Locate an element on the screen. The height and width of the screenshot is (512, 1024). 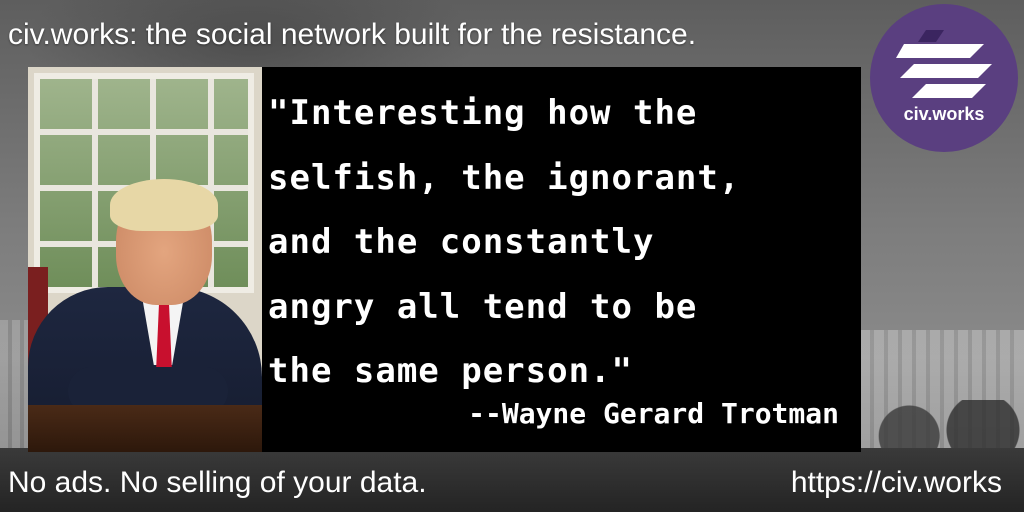
civworks-logo: civ.works is located at coordinates (944, 78).